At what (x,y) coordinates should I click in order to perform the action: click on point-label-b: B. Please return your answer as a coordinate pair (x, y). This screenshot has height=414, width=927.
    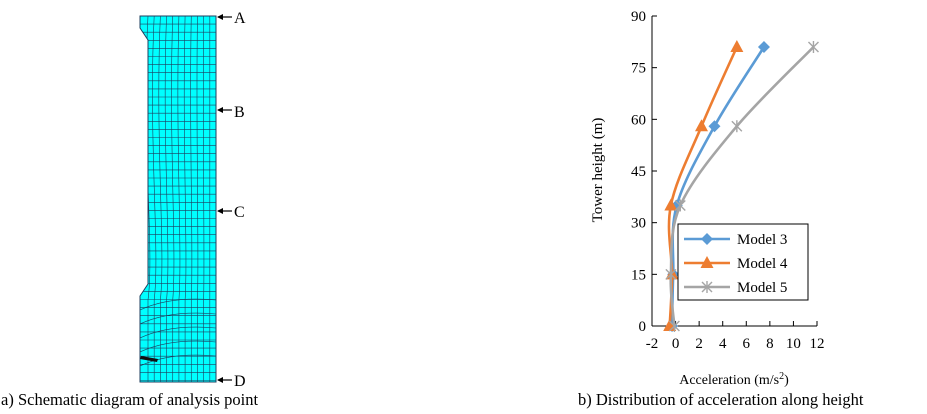
    Looking at the image, I should click on (239, 112).